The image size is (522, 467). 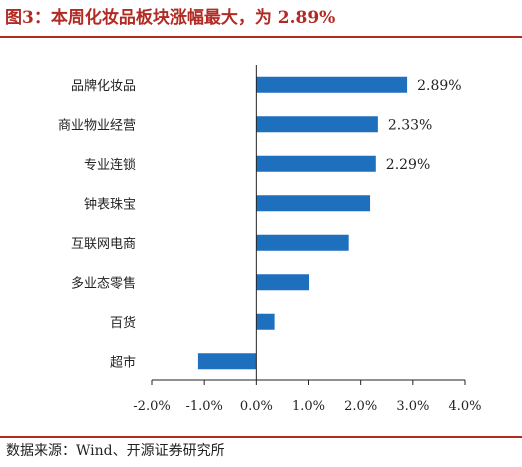 What do you see at coordinates (408, 165) in the screenshot?
I see `data-label: 2.29%` at bounding box center [408, 165].